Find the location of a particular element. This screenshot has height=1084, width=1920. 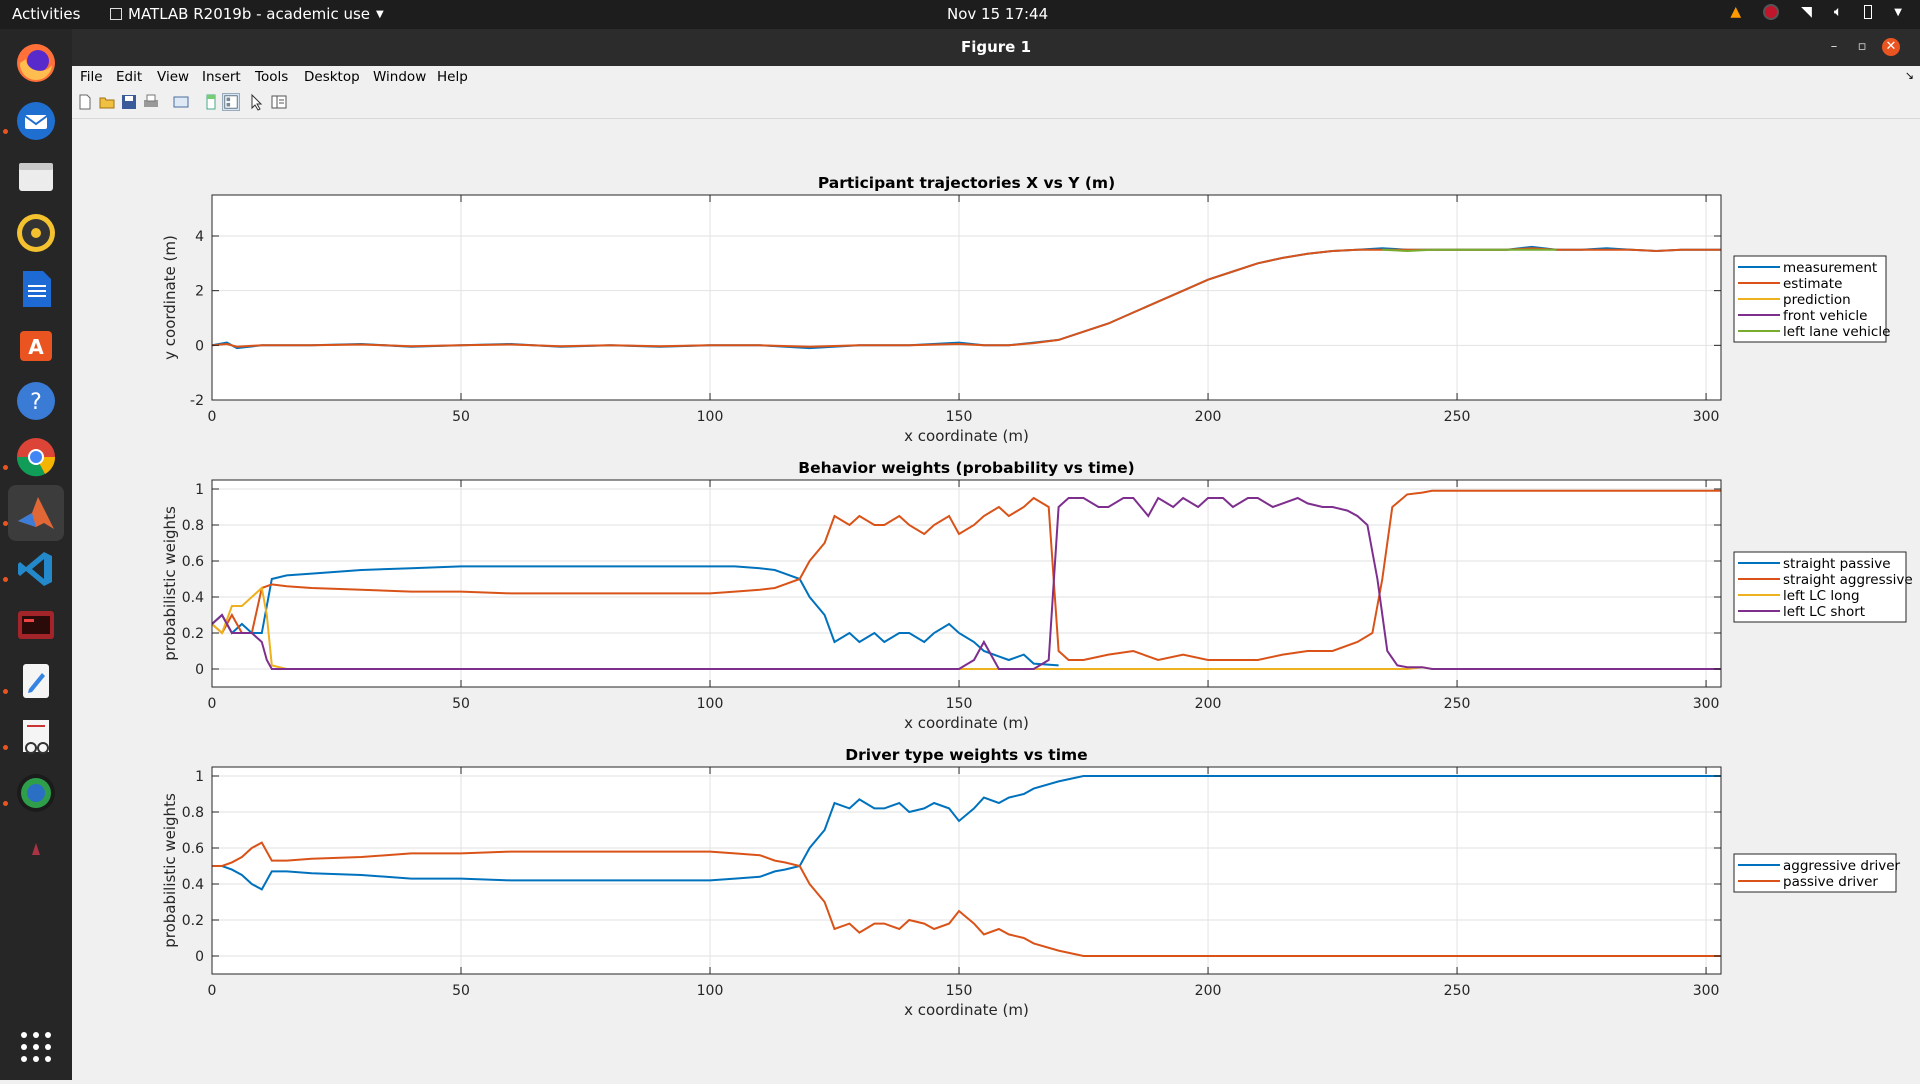

matlab-icon is located at coordinates (36, 513).